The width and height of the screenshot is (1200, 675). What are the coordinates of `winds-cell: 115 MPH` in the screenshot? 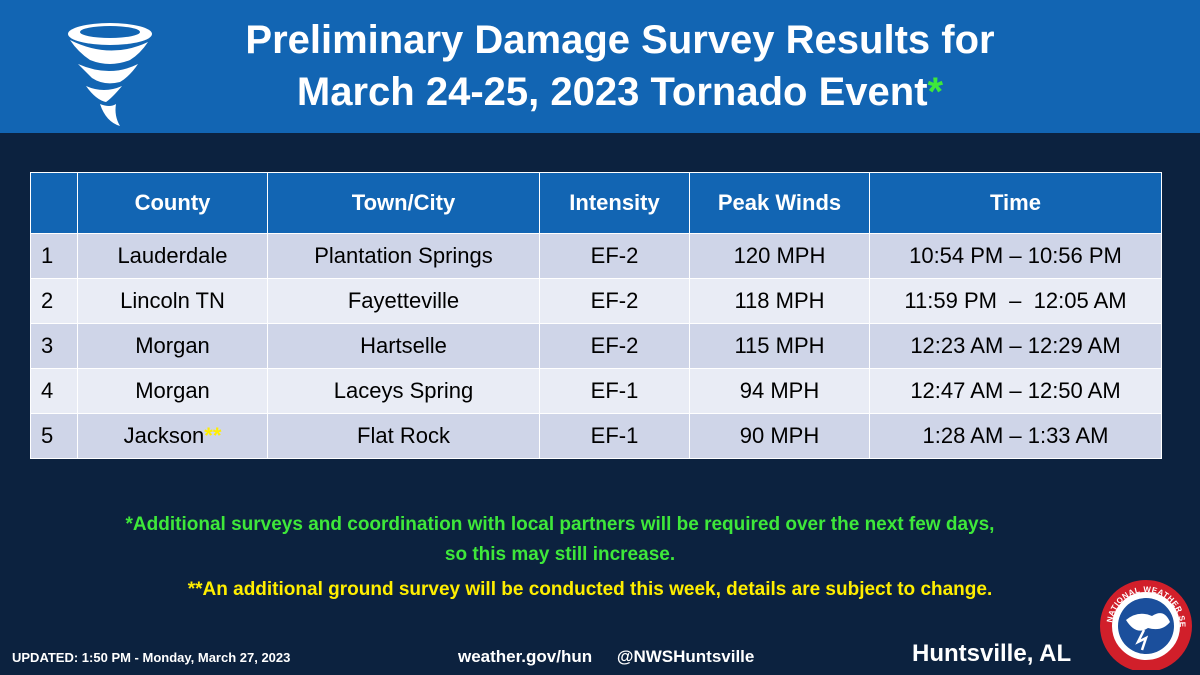 It's located at (779, 346).